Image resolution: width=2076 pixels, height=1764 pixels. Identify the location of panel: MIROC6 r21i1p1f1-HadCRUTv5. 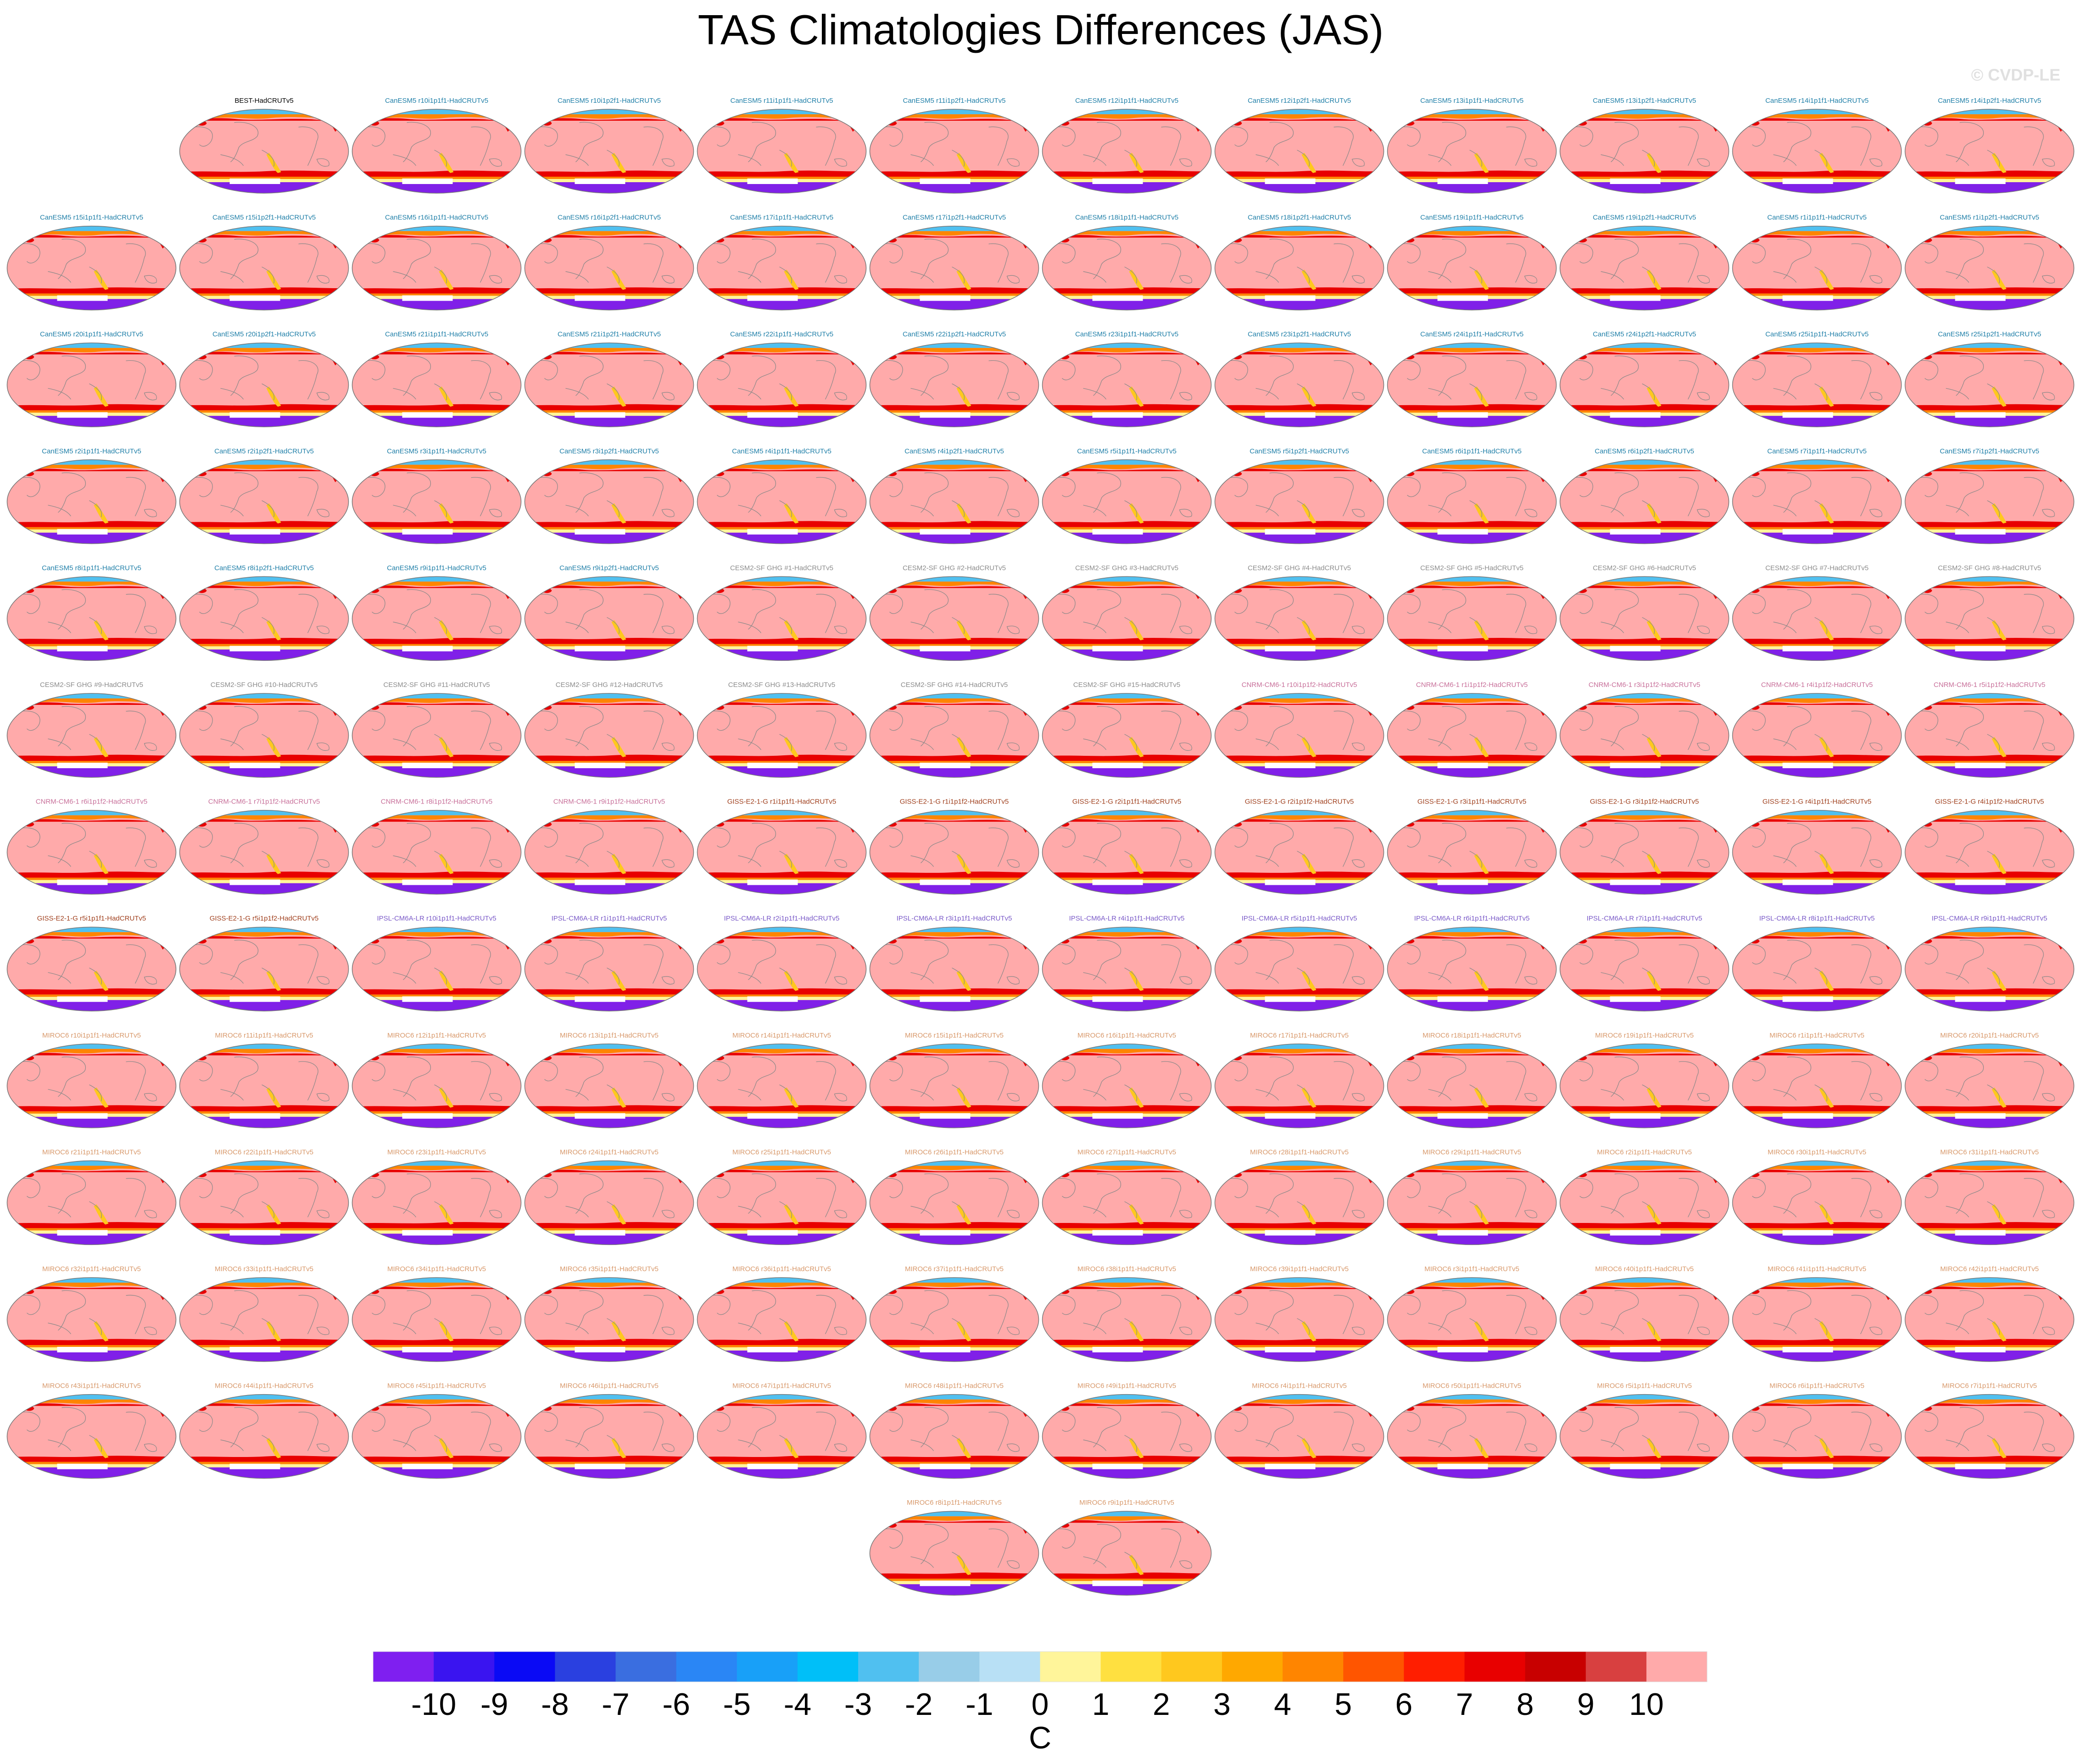
(92, 1196).